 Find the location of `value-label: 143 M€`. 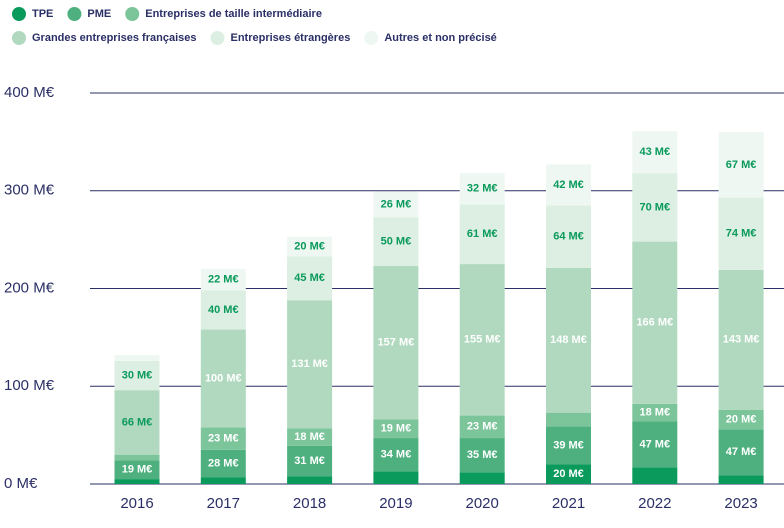

value-label: 143 M€ is located at coordinates (741, 340).